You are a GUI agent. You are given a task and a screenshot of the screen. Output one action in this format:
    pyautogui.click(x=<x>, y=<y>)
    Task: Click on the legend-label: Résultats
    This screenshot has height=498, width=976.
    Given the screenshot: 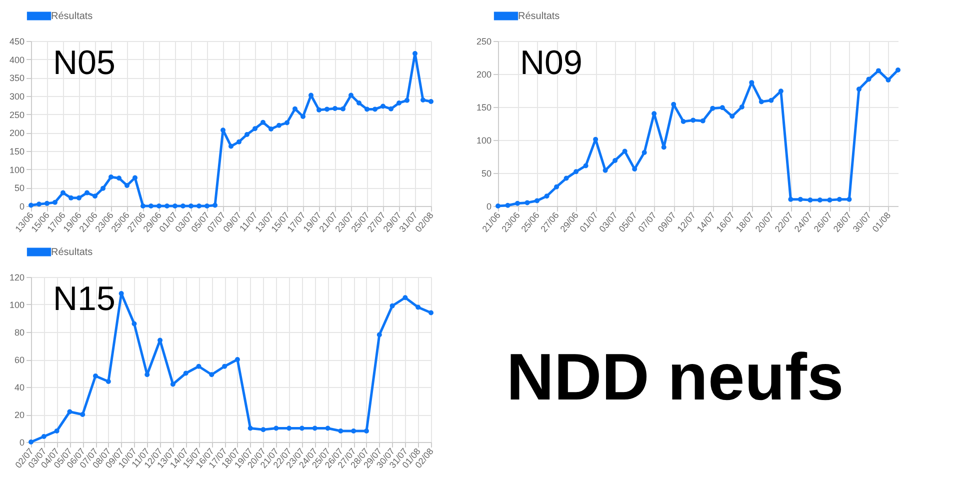 What is the action you would take?
    pyautogui.click(x=72, y=252)
    